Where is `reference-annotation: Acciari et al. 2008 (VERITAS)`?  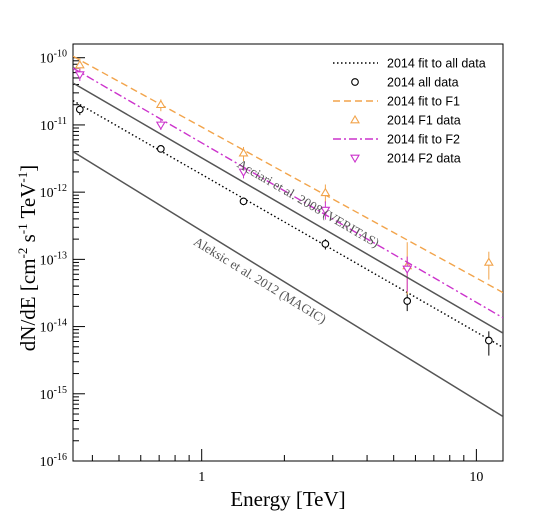 reference-annotation: Acciari et al. 2008 (VERITAS) is located at coordinates (308, 203).